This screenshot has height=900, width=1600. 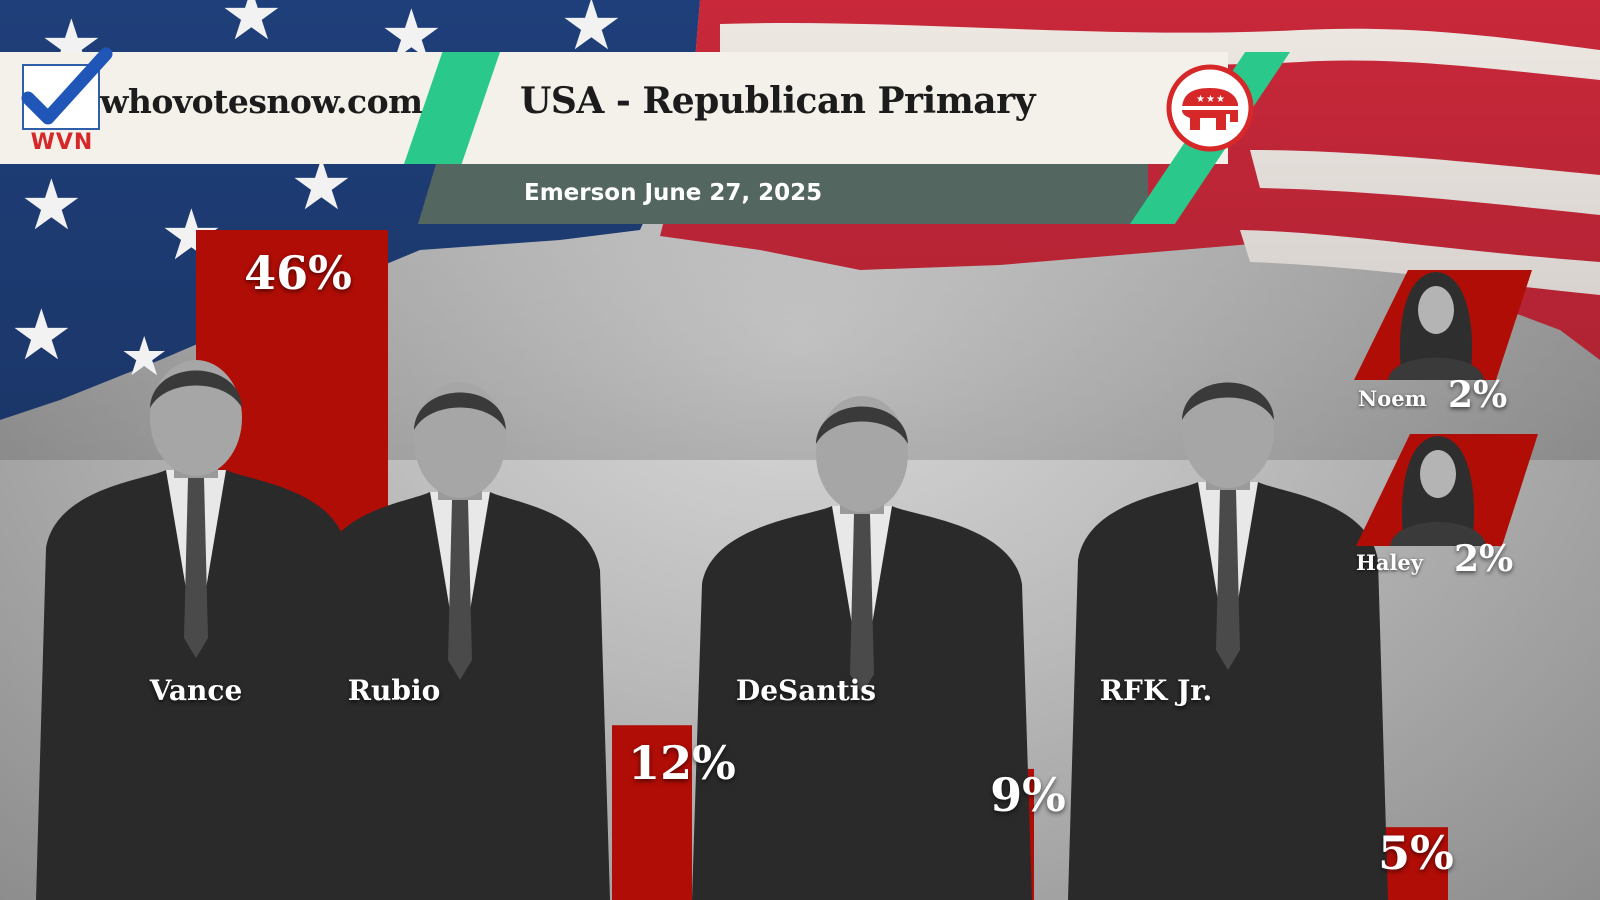 I want to click on bar-rubio, so click(x=652, y=812).